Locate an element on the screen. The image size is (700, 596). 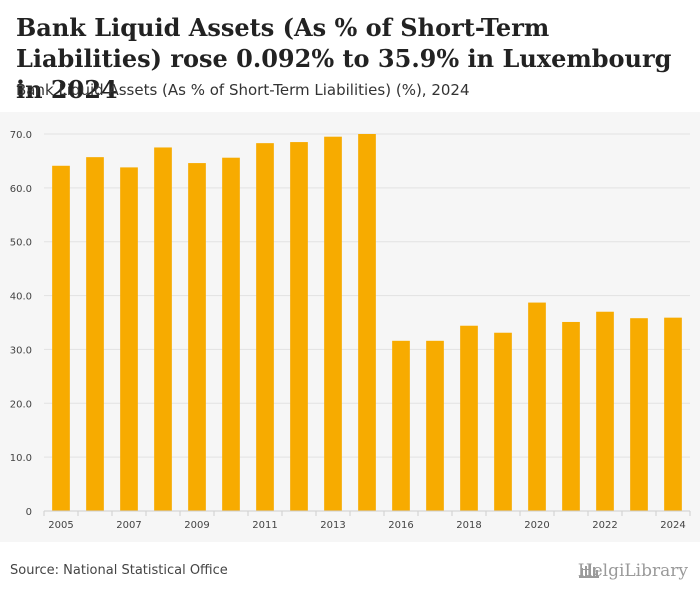
library-building-icon is located at coordinates (588, 571).